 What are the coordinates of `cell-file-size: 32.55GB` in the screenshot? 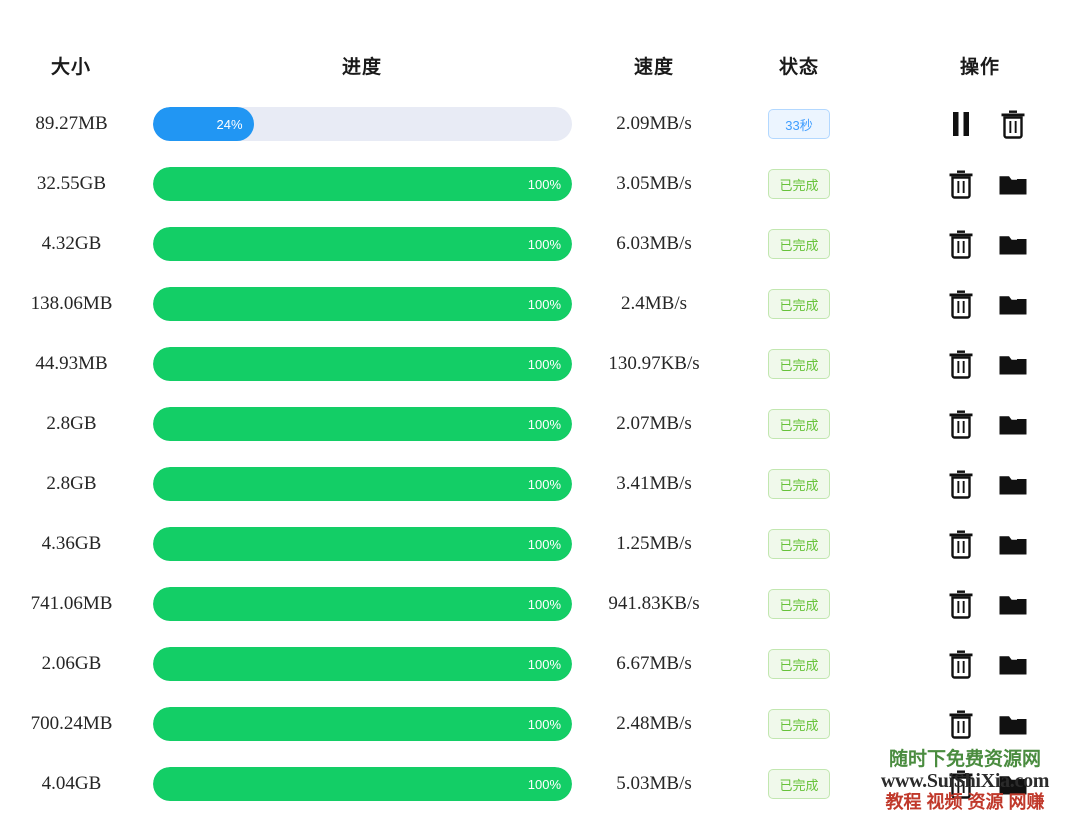 It's located at (71, 183).